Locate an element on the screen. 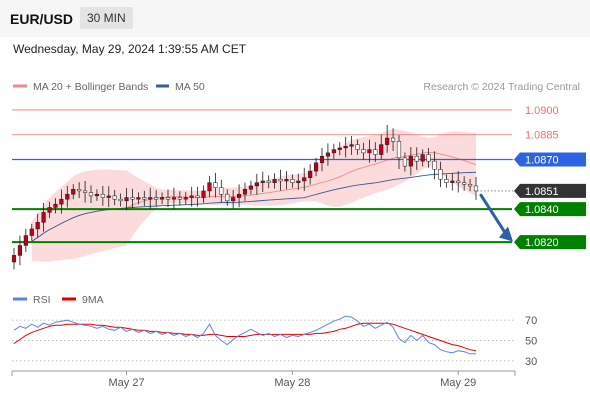 The height and width of the screenshot is (400, 590). rsi-9ma-line is located at coordinates (245, 337).